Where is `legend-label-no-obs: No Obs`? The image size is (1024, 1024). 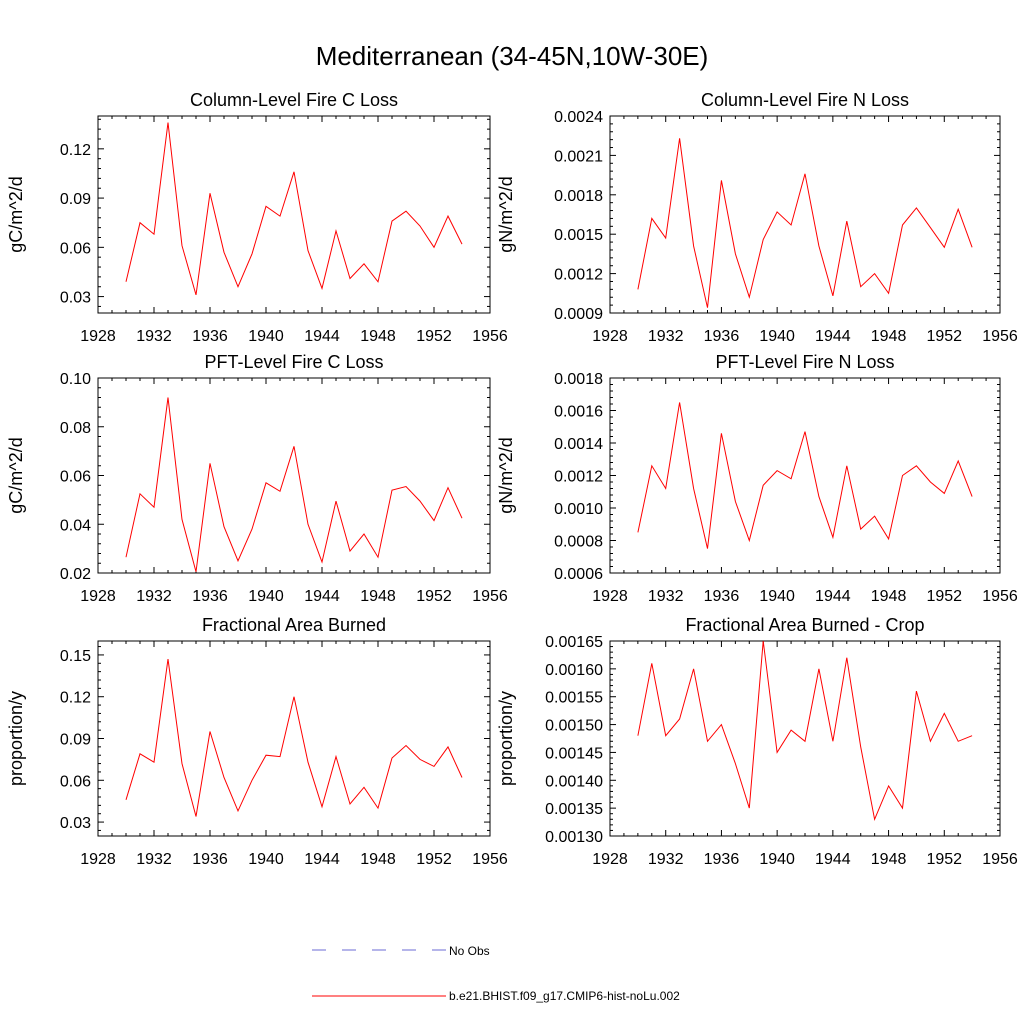 legend-label-no-obs: No Obs is located at coordinates (469, 951).